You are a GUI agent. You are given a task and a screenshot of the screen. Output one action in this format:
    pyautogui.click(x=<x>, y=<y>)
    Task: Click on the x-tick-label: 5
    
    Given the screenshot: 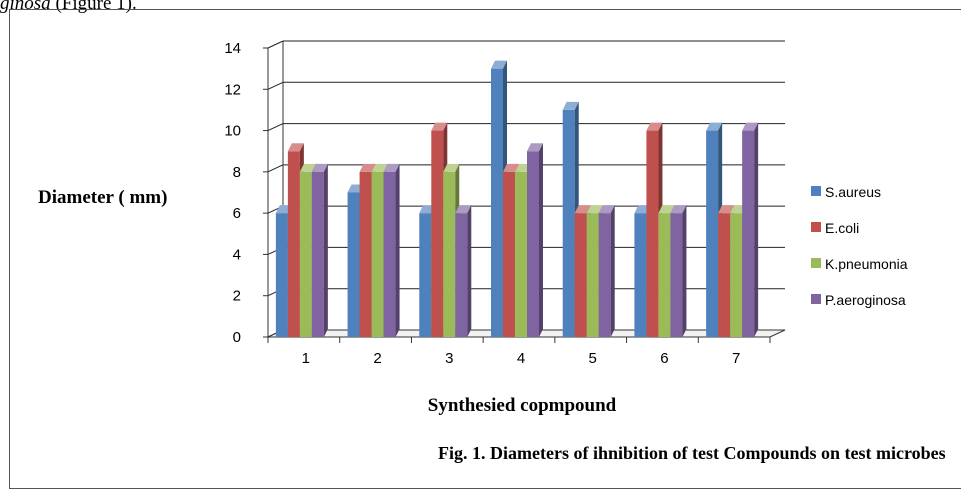 What is the action you would take?
    pyautogui.click(x=593, y=358)
    